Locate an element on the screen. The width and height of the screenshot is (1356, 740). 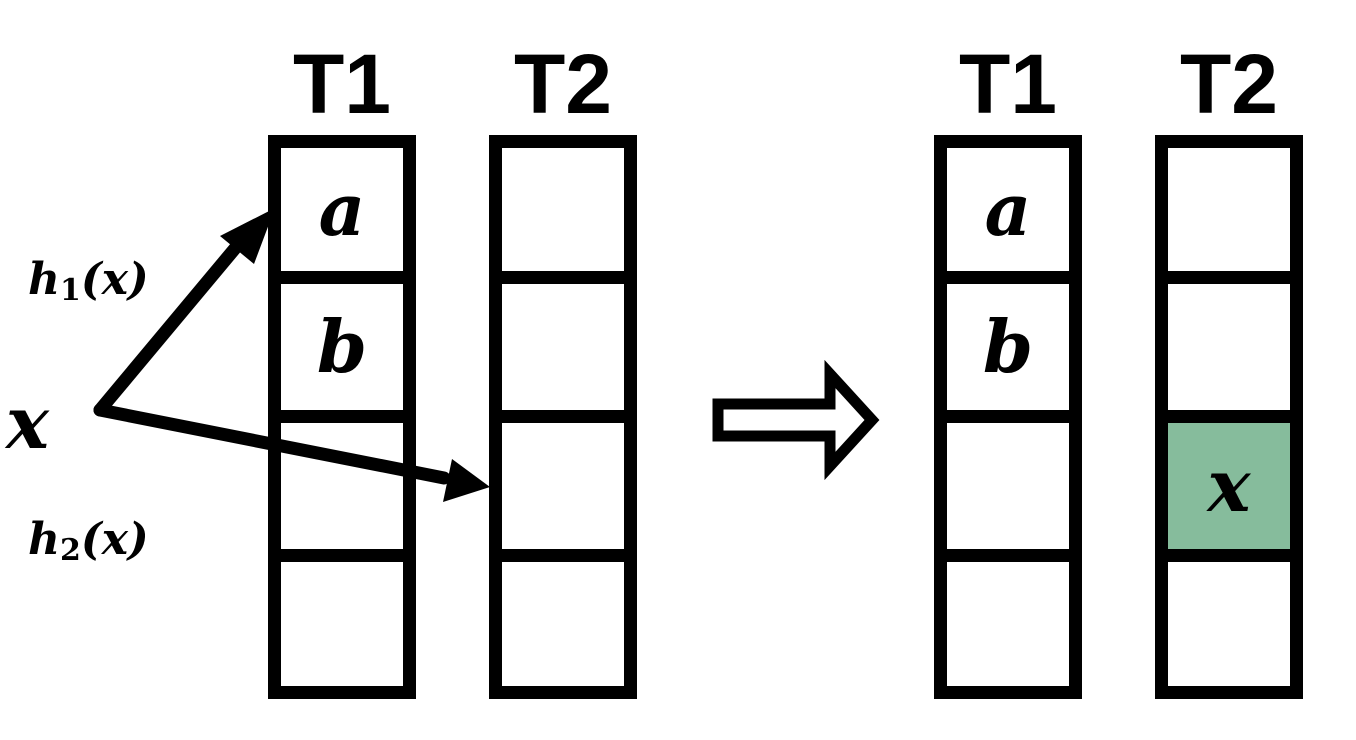
hash-function-h1-label: h1(x) is located at coordinates (88, 281).